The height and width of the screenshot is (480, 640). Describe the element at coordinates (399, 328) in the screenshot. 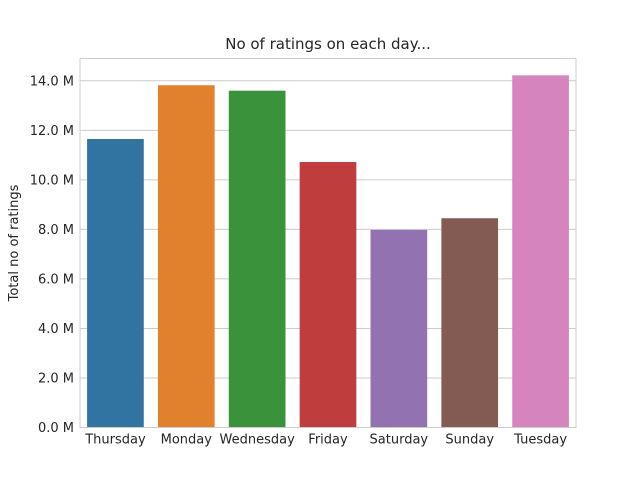

I see `bar-saturday` at that location.